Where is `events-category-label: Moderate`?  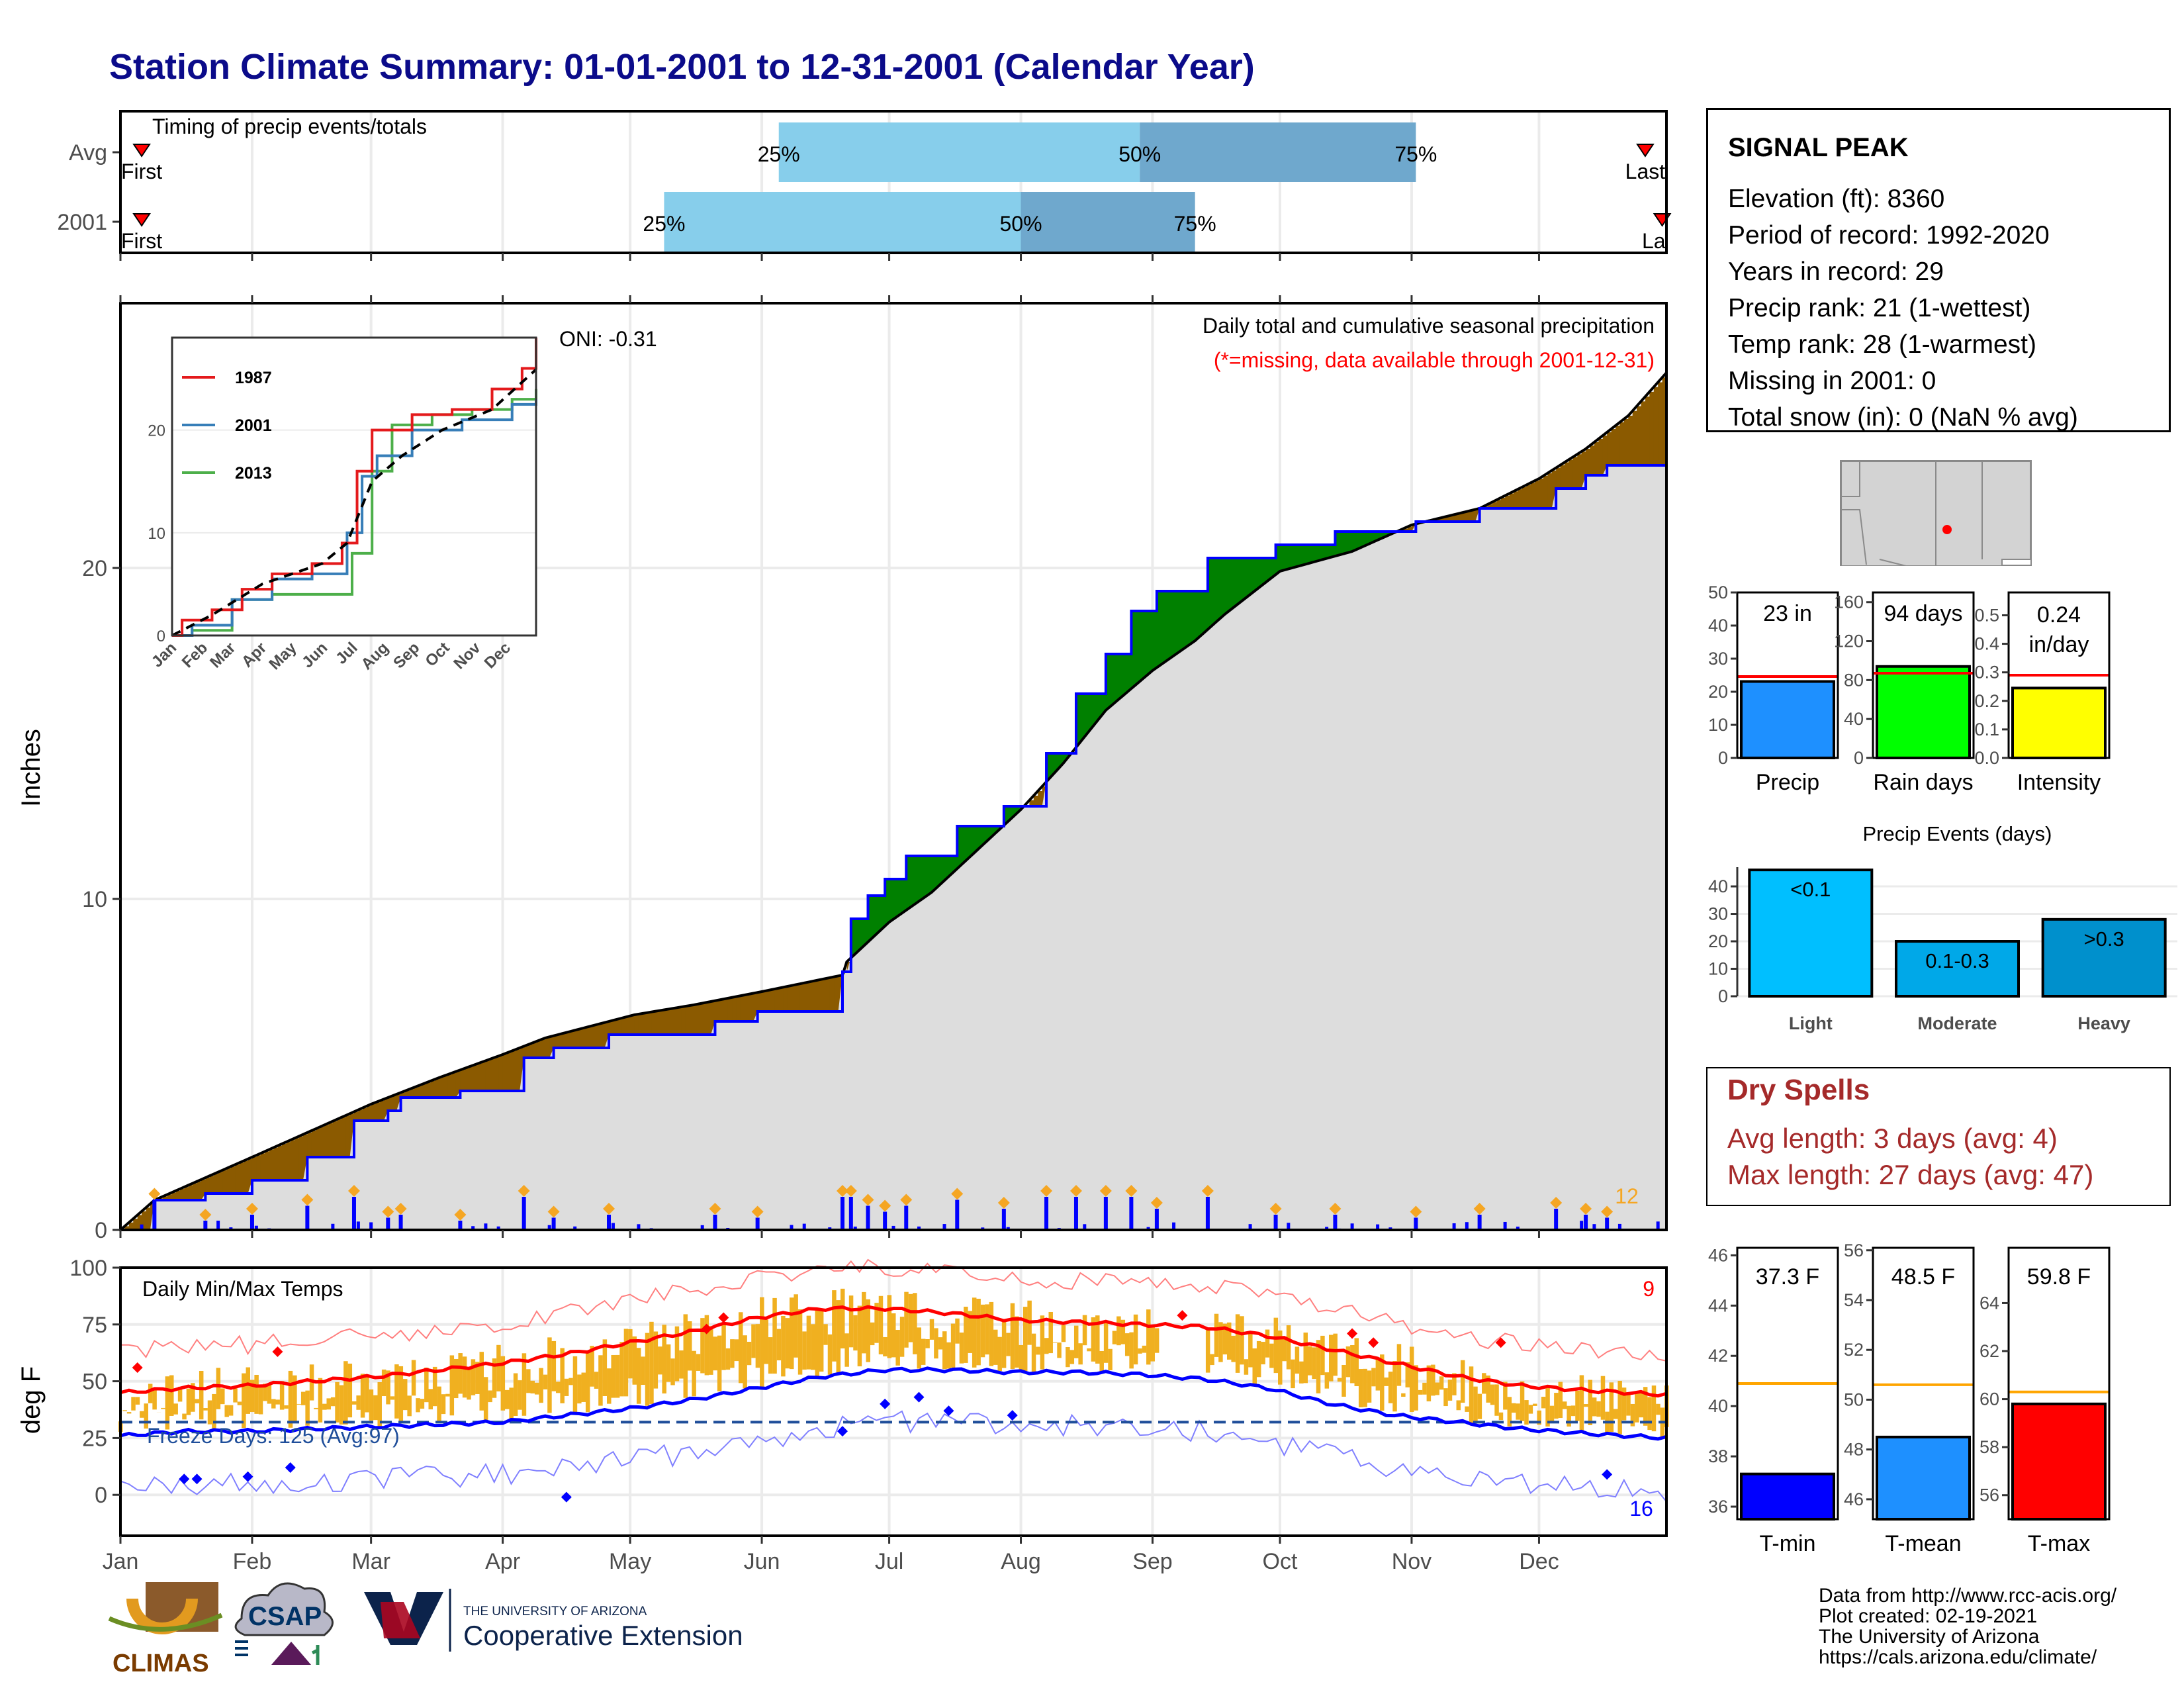
events-category-label: Moderate is located at coordinates (1957, 1023).